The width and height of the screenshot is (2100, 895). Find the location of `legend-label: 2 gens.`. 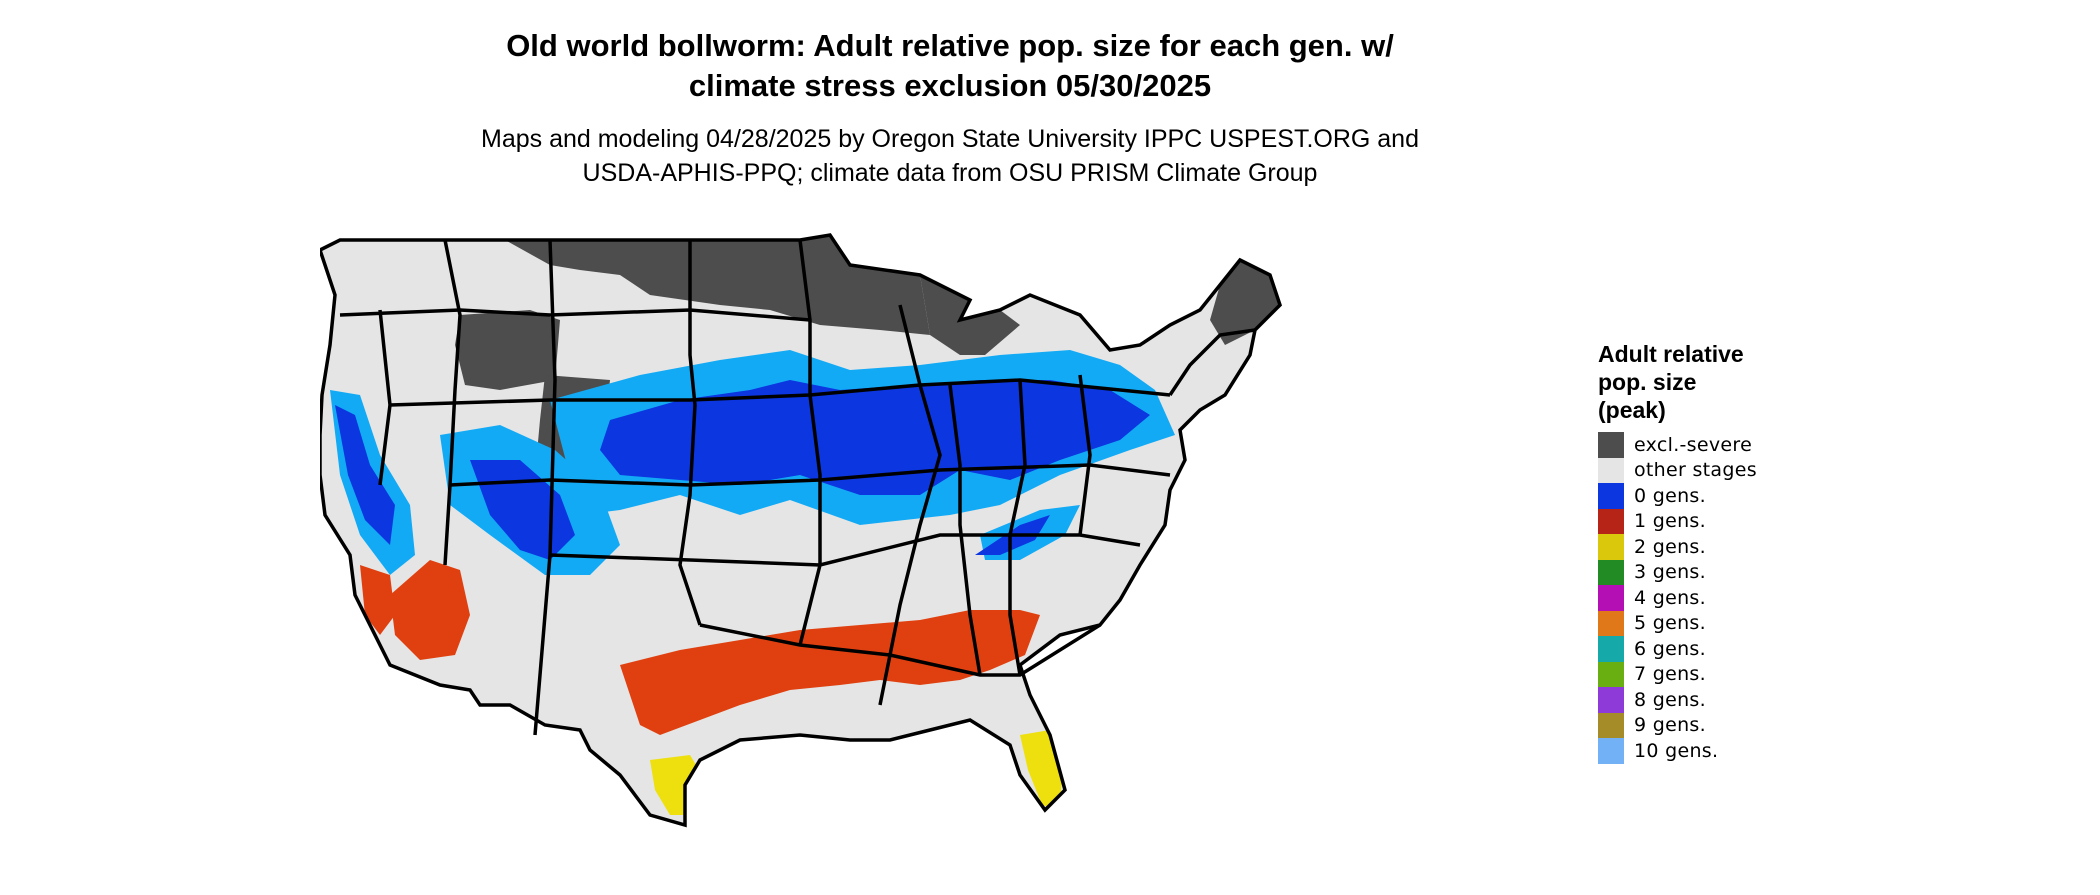

legend-label: 2 gens. is located at coordinates (1670, 546).